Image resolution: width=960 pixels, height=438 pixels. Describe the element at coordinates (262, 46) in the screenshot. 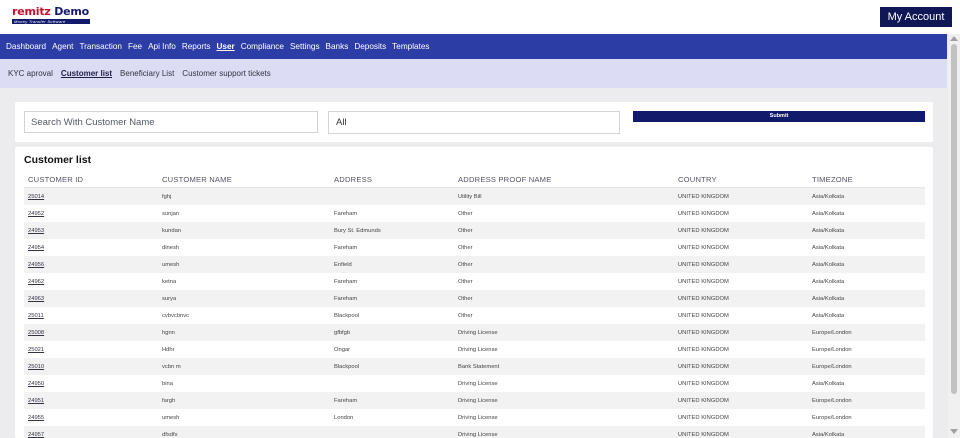

I see `nav-item-compliance: Compliance` at that location.